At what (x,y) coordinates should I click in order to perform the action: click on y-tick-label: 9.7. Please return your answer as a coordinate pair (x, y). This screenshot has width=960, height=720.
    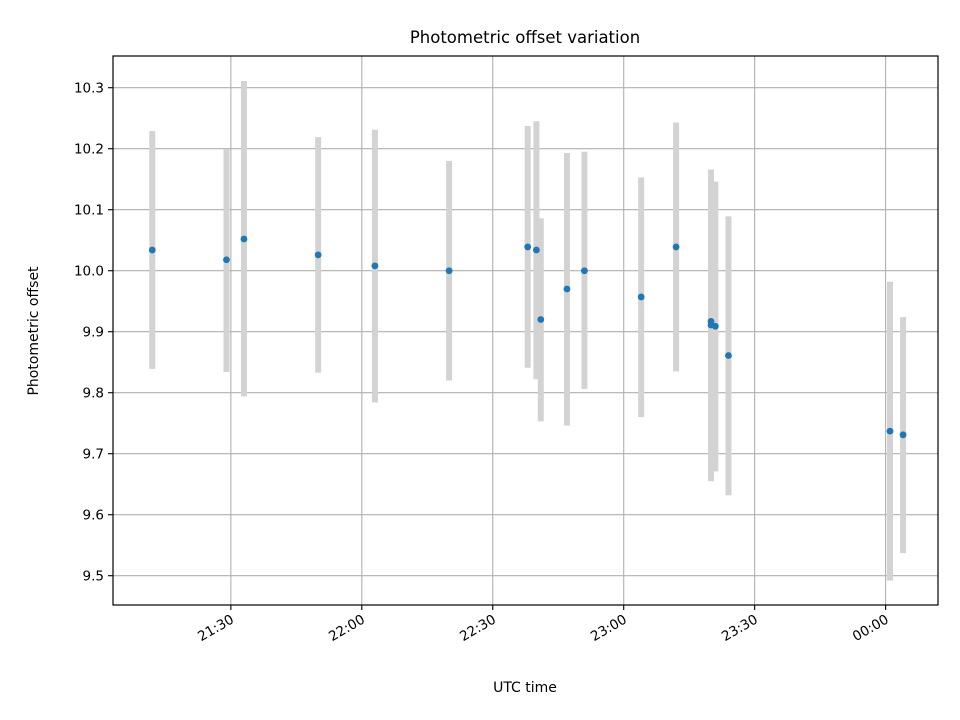
    Looking at the image, I should click on (93, 455).